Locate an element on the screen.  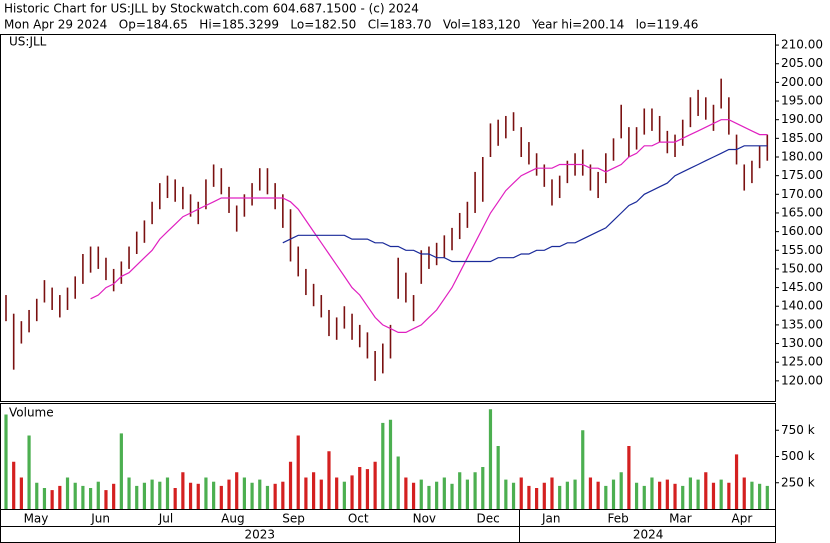
y-tick-label: 195.00 is located at coordinates (802, 101).